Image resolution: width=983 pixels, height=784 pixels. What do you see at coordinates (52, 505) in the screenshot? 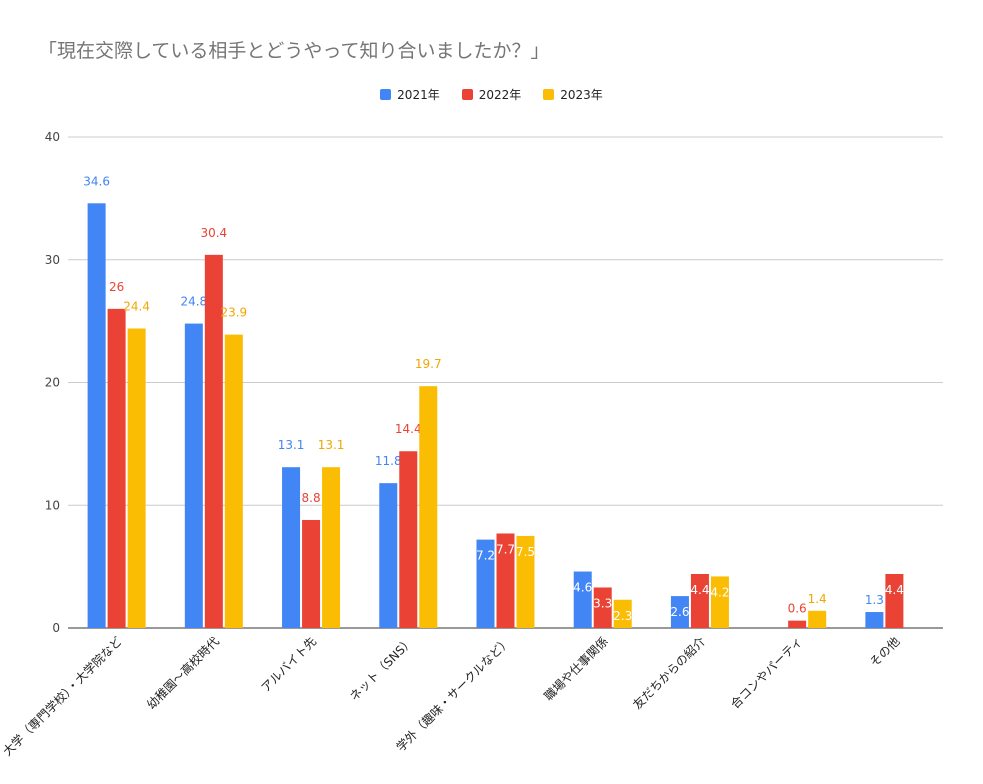
I see `y-tick-label: 10` at bounding box center [52, 505].